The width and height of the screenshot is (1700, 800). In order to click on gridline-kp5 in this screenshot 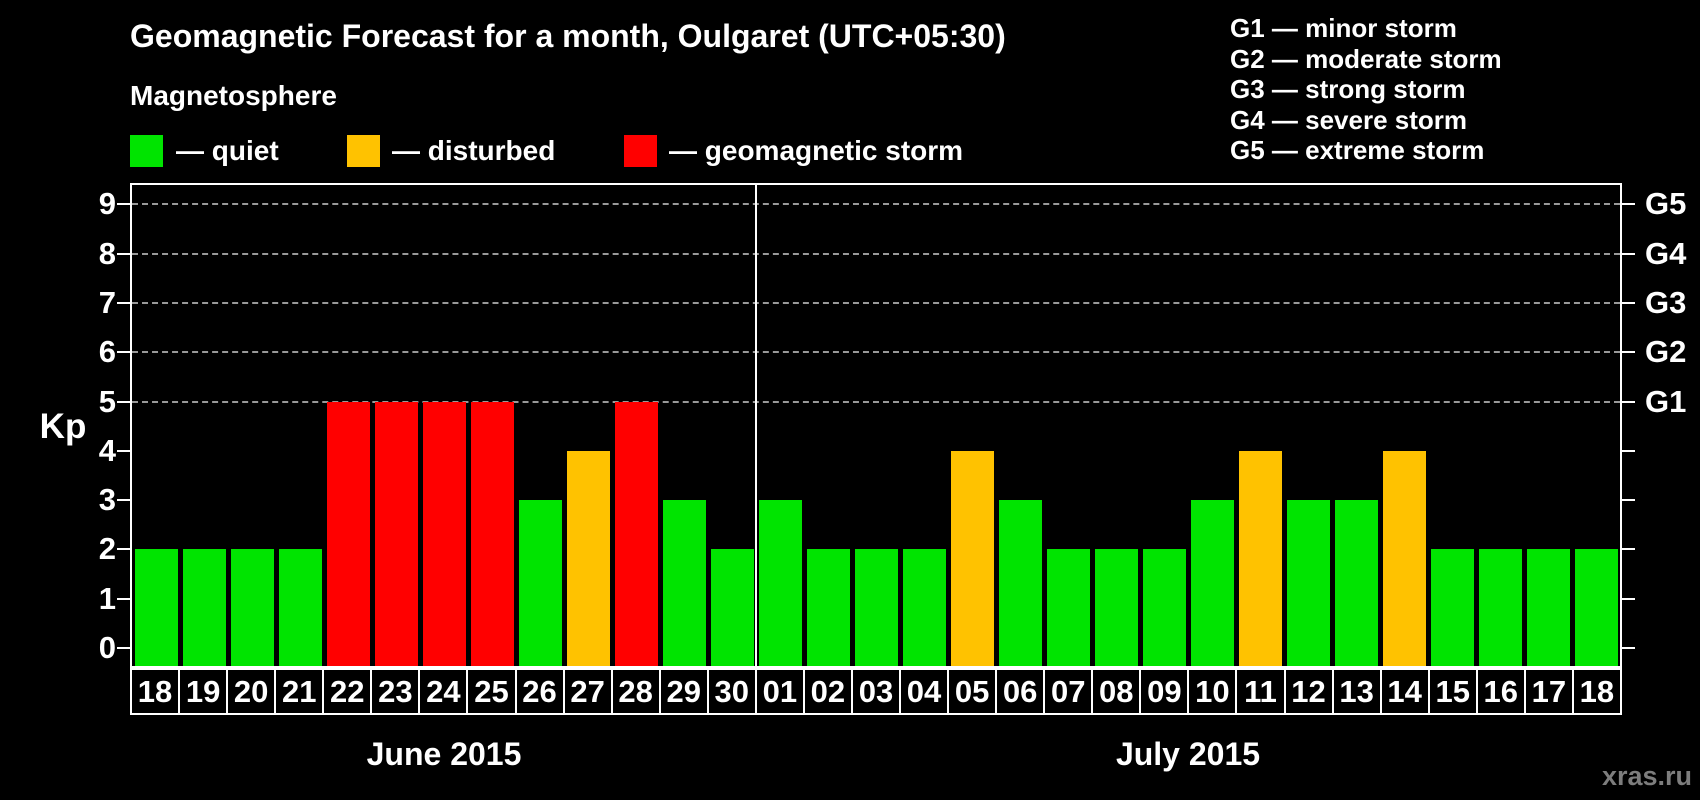, I will do `click(876, 401)`.